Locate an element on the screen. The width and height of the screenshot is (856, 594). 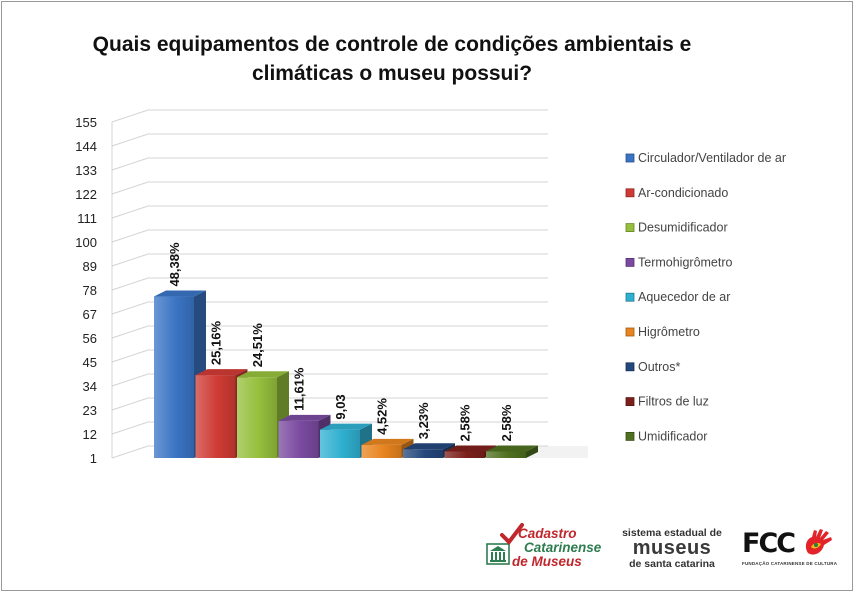
y-tick-label: 78 is located at coordinates (90, 290).